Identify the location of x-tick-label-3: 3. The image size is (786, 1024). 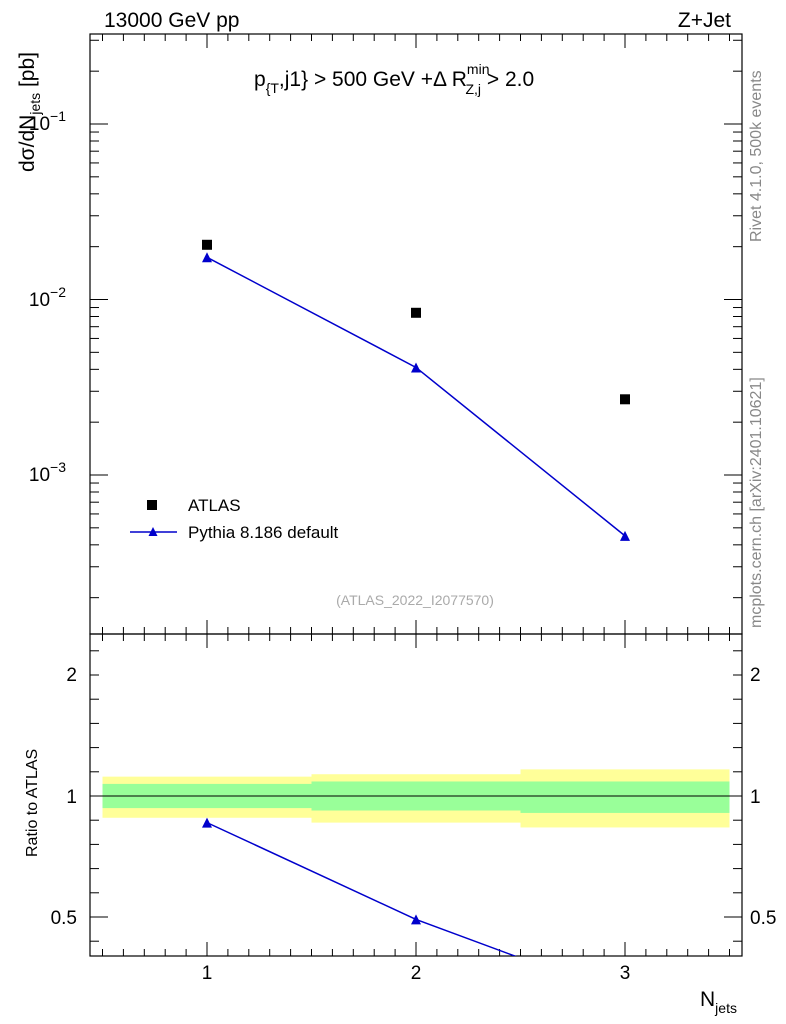
(625, 973).